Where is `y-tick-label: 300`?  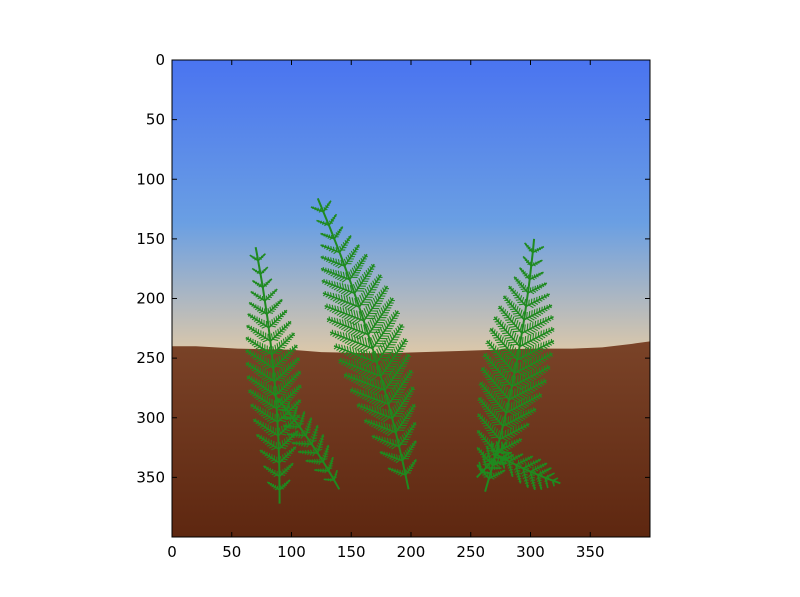
y-tick-label: 300 is located at coordinates (150, 418).